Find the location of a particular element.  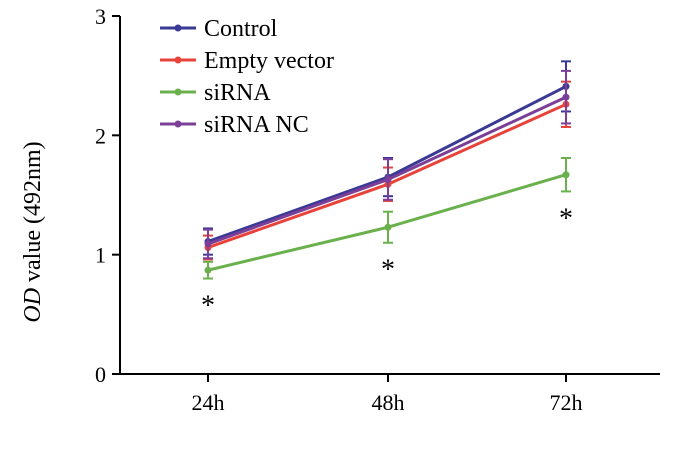

legend-item: siRNA is located at coordinates (215, 93).